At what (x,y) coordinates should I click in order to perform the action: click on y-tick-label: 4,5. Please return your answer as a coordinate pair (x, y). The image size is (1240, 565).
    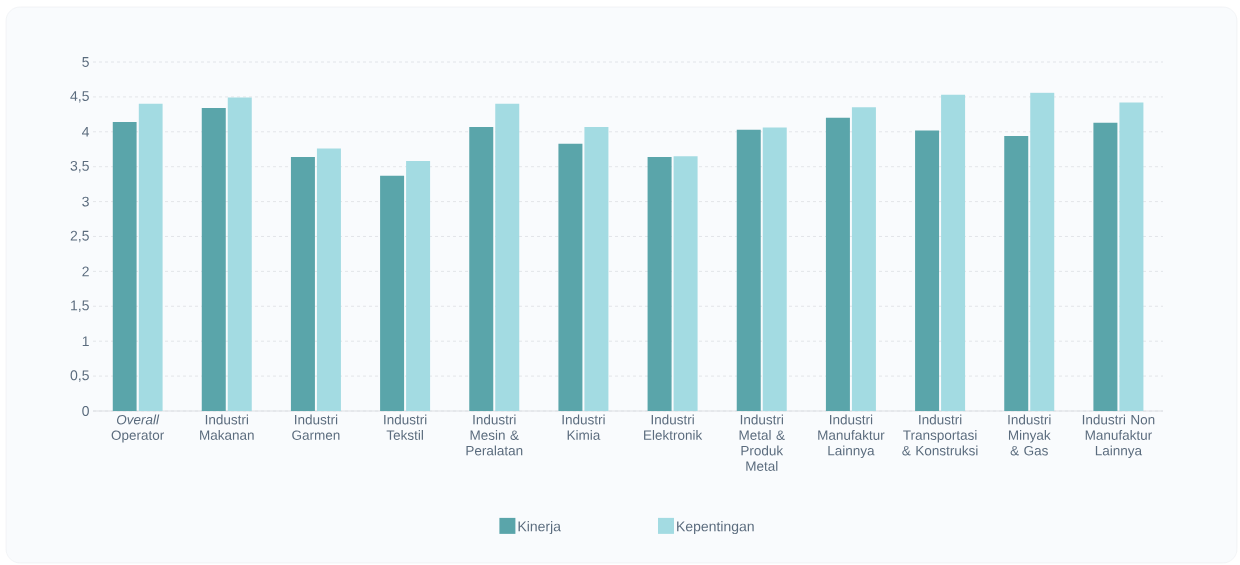
    Looking at the image, I should click on (79, 97).